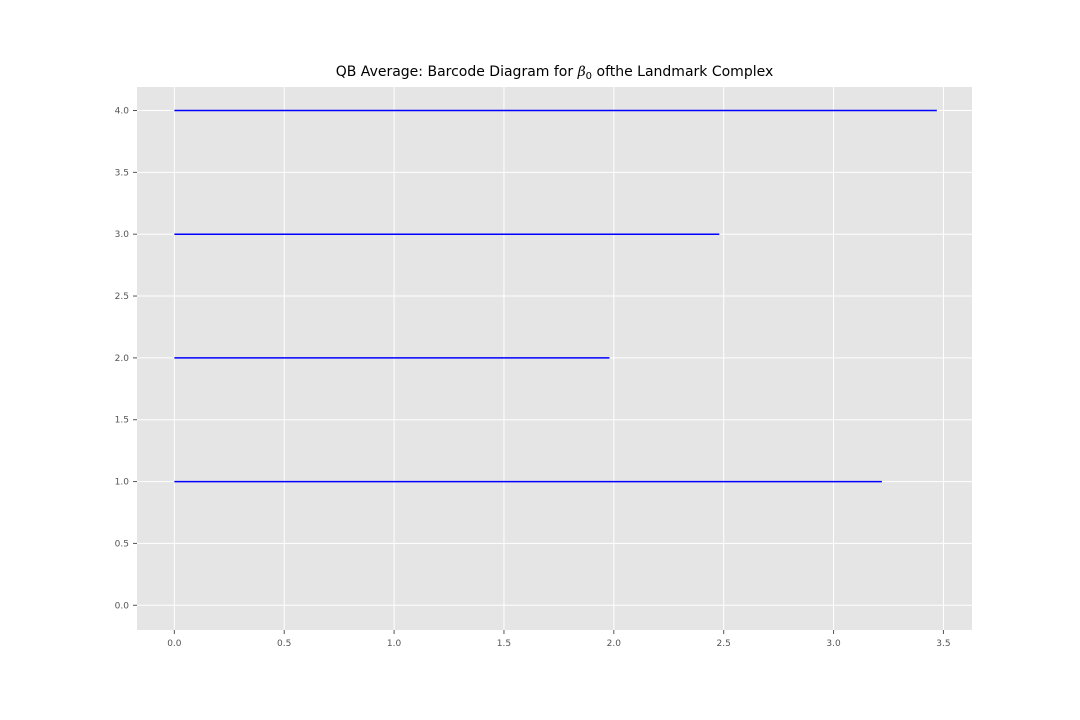 The image size is (1080, 720). What do you see at coordinates (122, 173) in the screenshot?
I see `y-tick-label: 3.5` at bounding box center [122, 173].